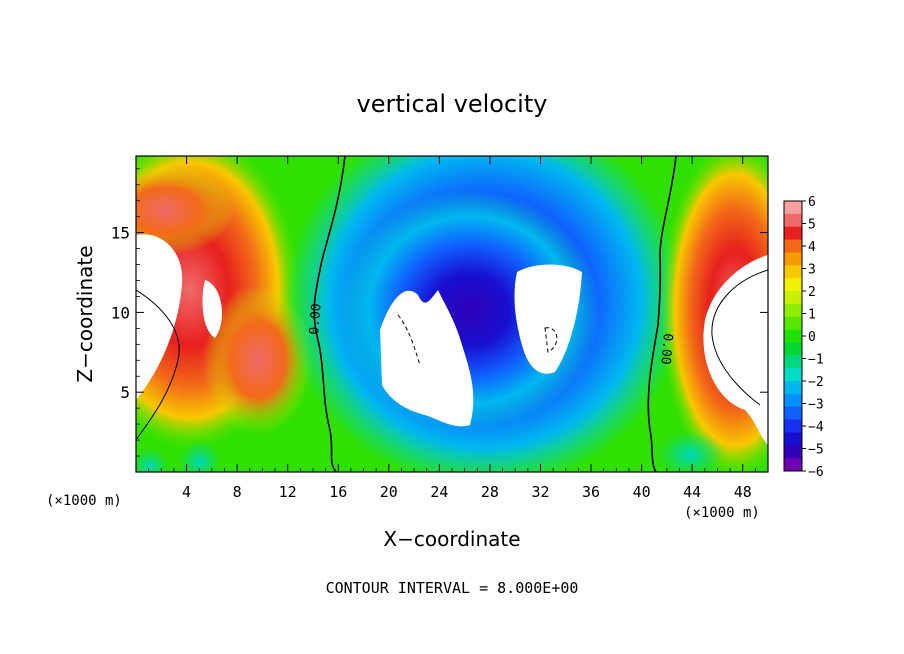 The height and width of the screenshot is (654, 904). What do you see at coordinates (439, 492) in the screenshot?
I see `x-tick-label-5: 24` at bounding box center [439, 492].